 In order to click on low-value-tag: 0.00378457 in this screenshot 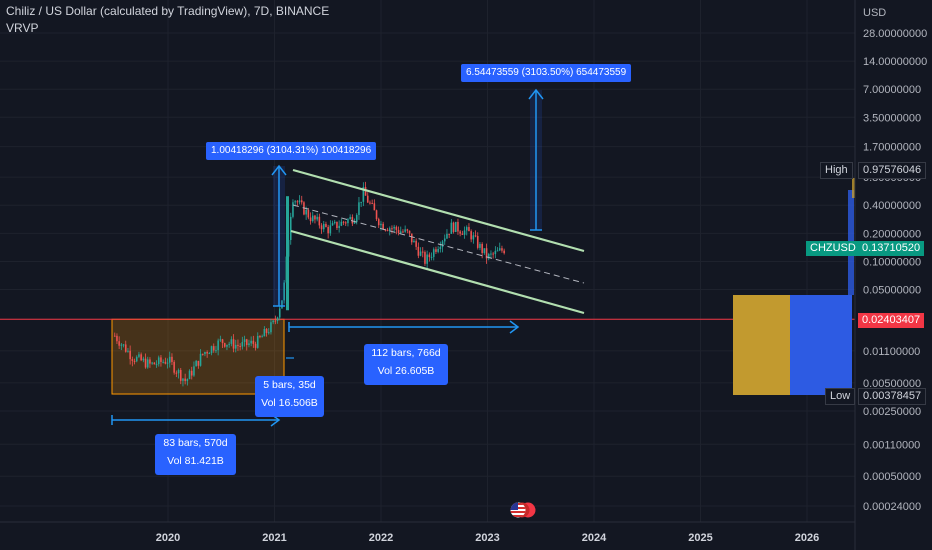, I will do `click(892, 396)`.